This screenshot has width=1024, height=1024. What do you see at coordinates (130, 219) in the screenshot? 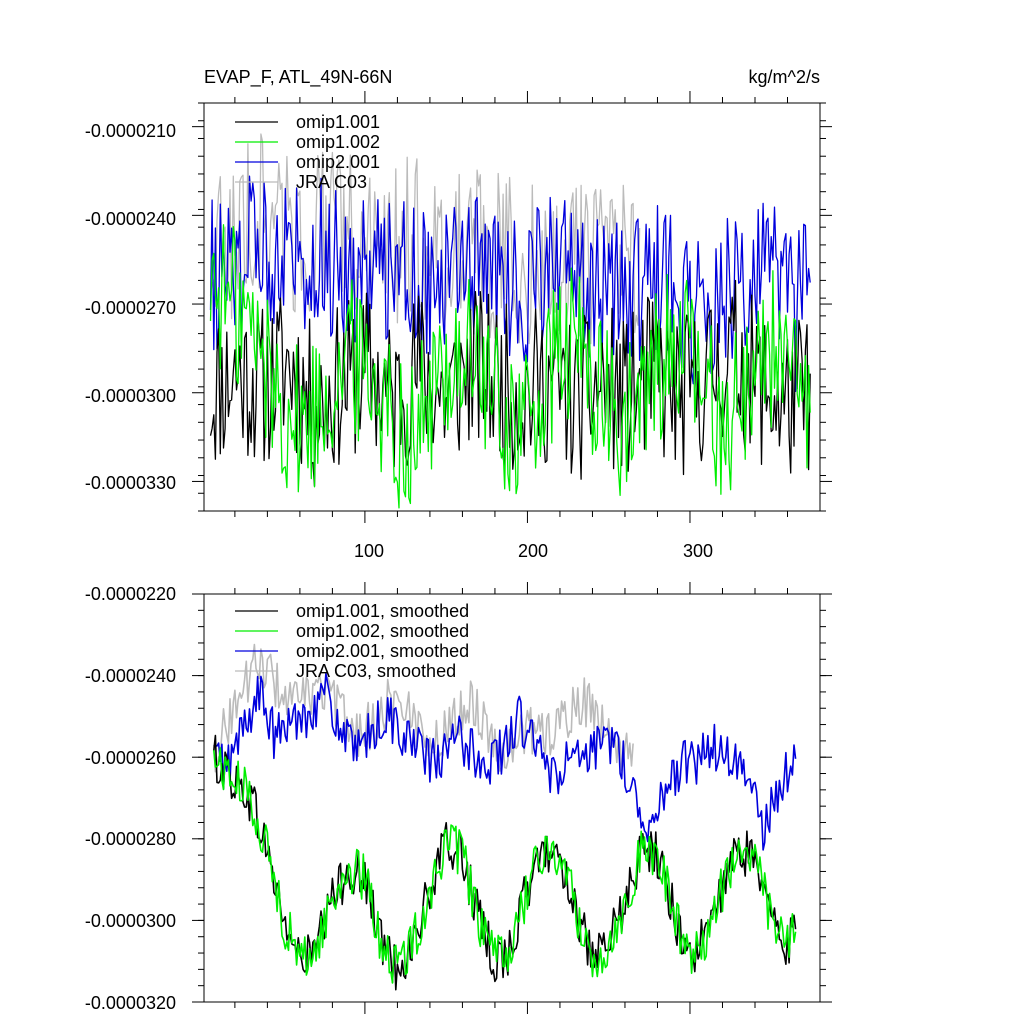
I see `top-y-tick-label: -0.0000240` at bounding box center [130, 219].